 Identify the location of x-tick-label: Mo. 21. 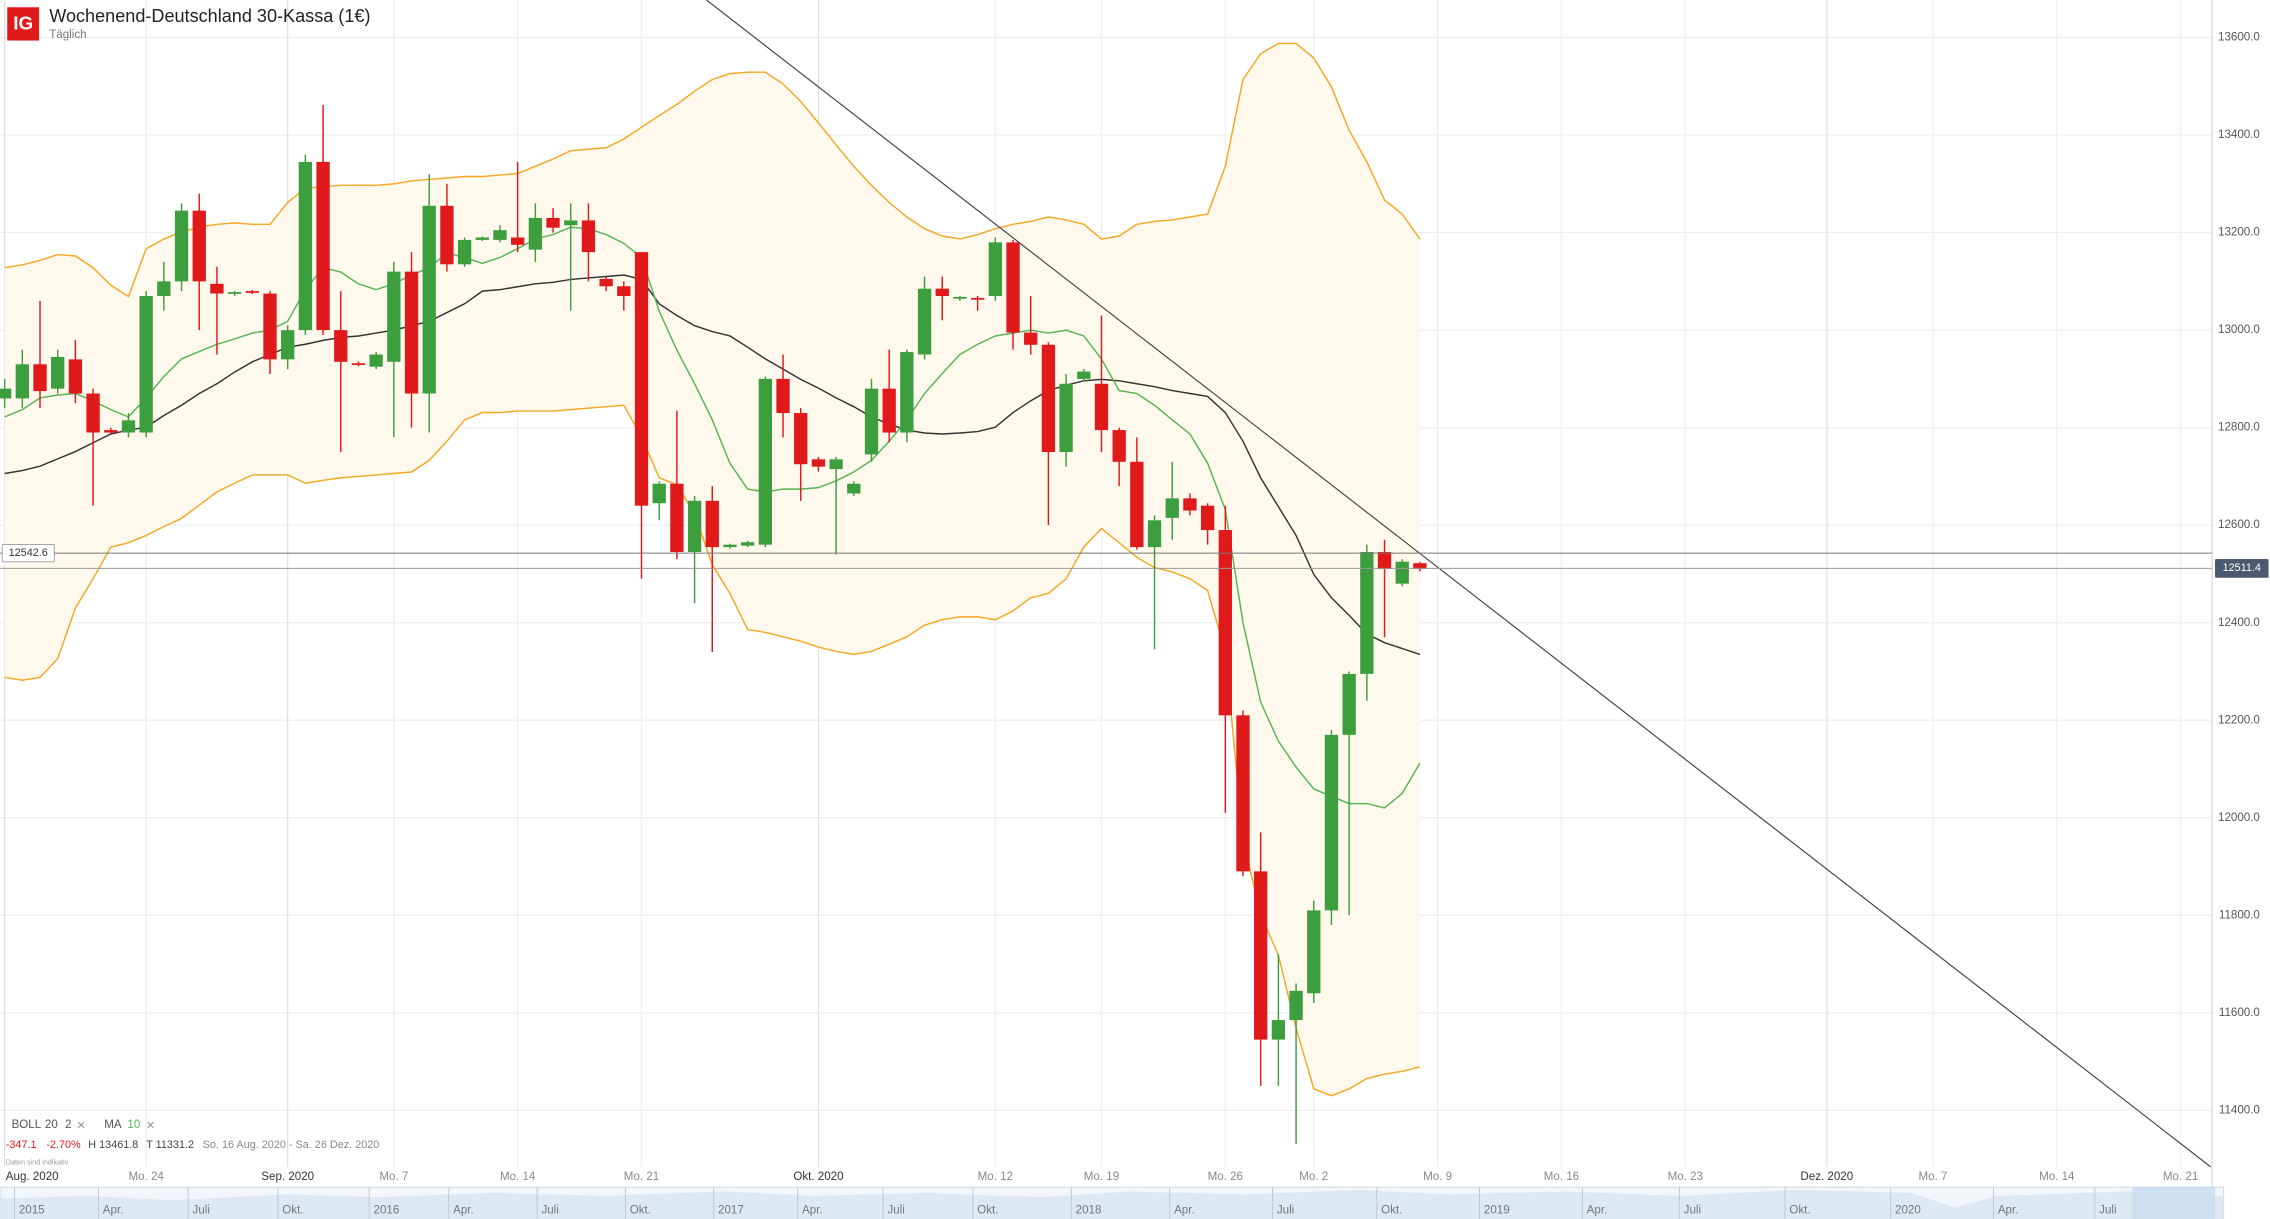
(641, 1177).